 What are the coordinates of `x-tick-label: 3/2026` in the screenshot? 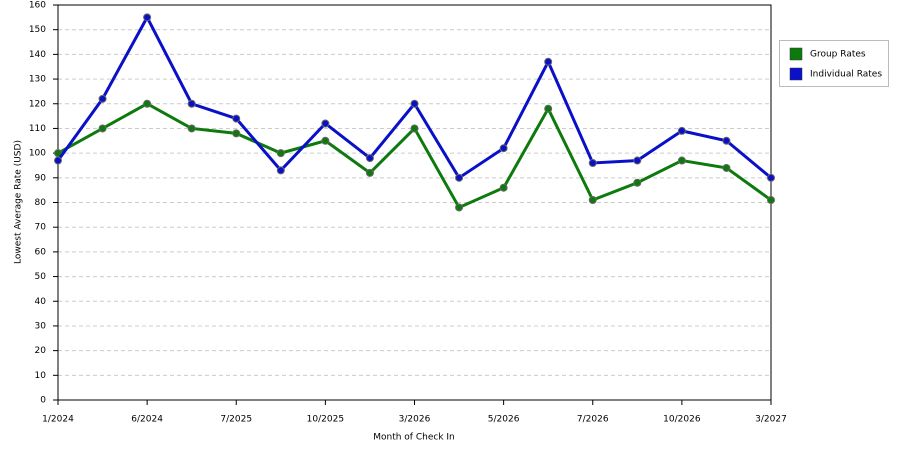 It's located at (415, 420).